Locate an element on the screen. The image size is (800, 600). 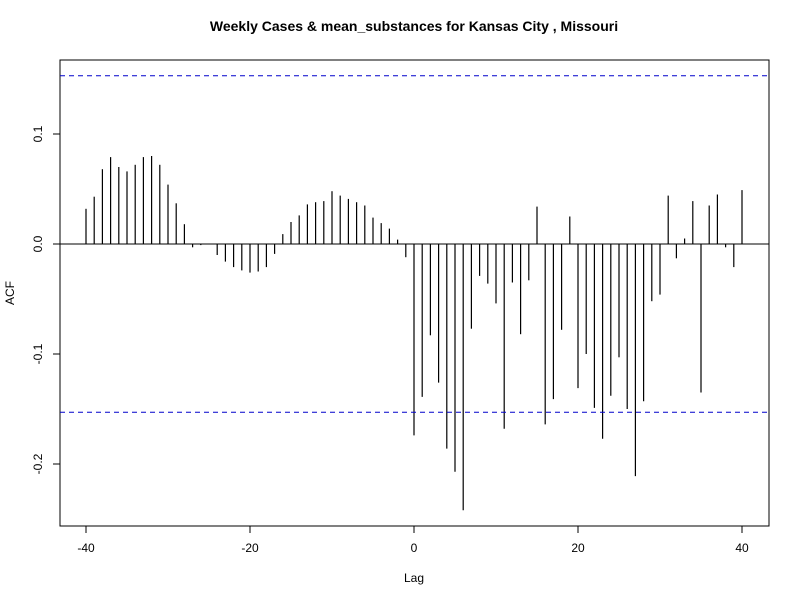
y-tick-label: 0.0 is located at coordinates (38, 243).